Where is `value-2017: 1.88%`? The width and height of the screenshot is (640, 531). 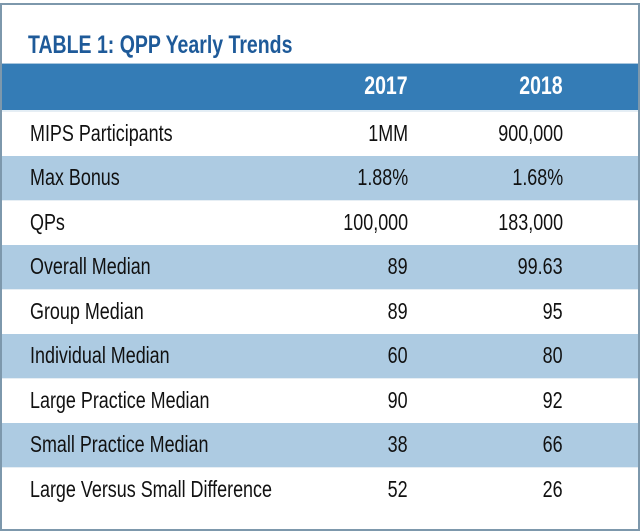
value-2017: 1.88% is located at coordinates (382, 176).